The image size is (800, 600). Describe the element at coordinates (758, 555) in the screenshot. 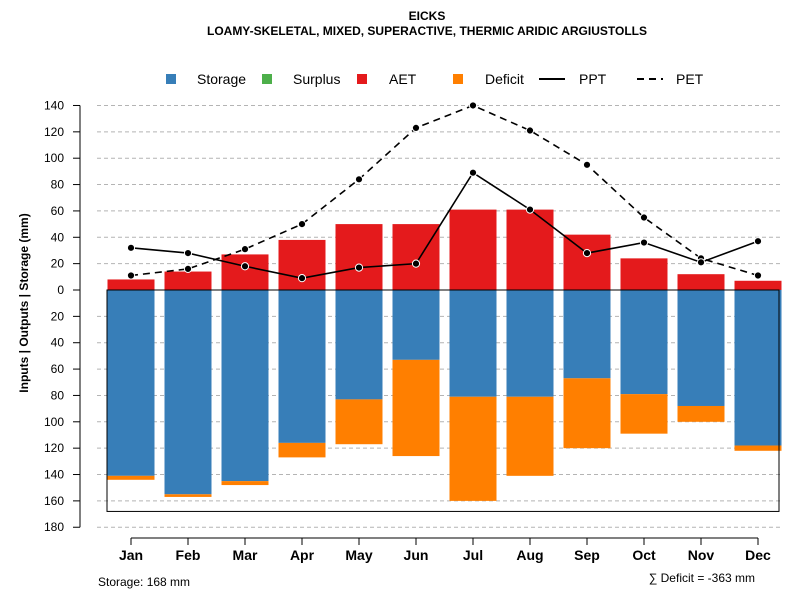

I see `x-tick-label: Dec` at that location.